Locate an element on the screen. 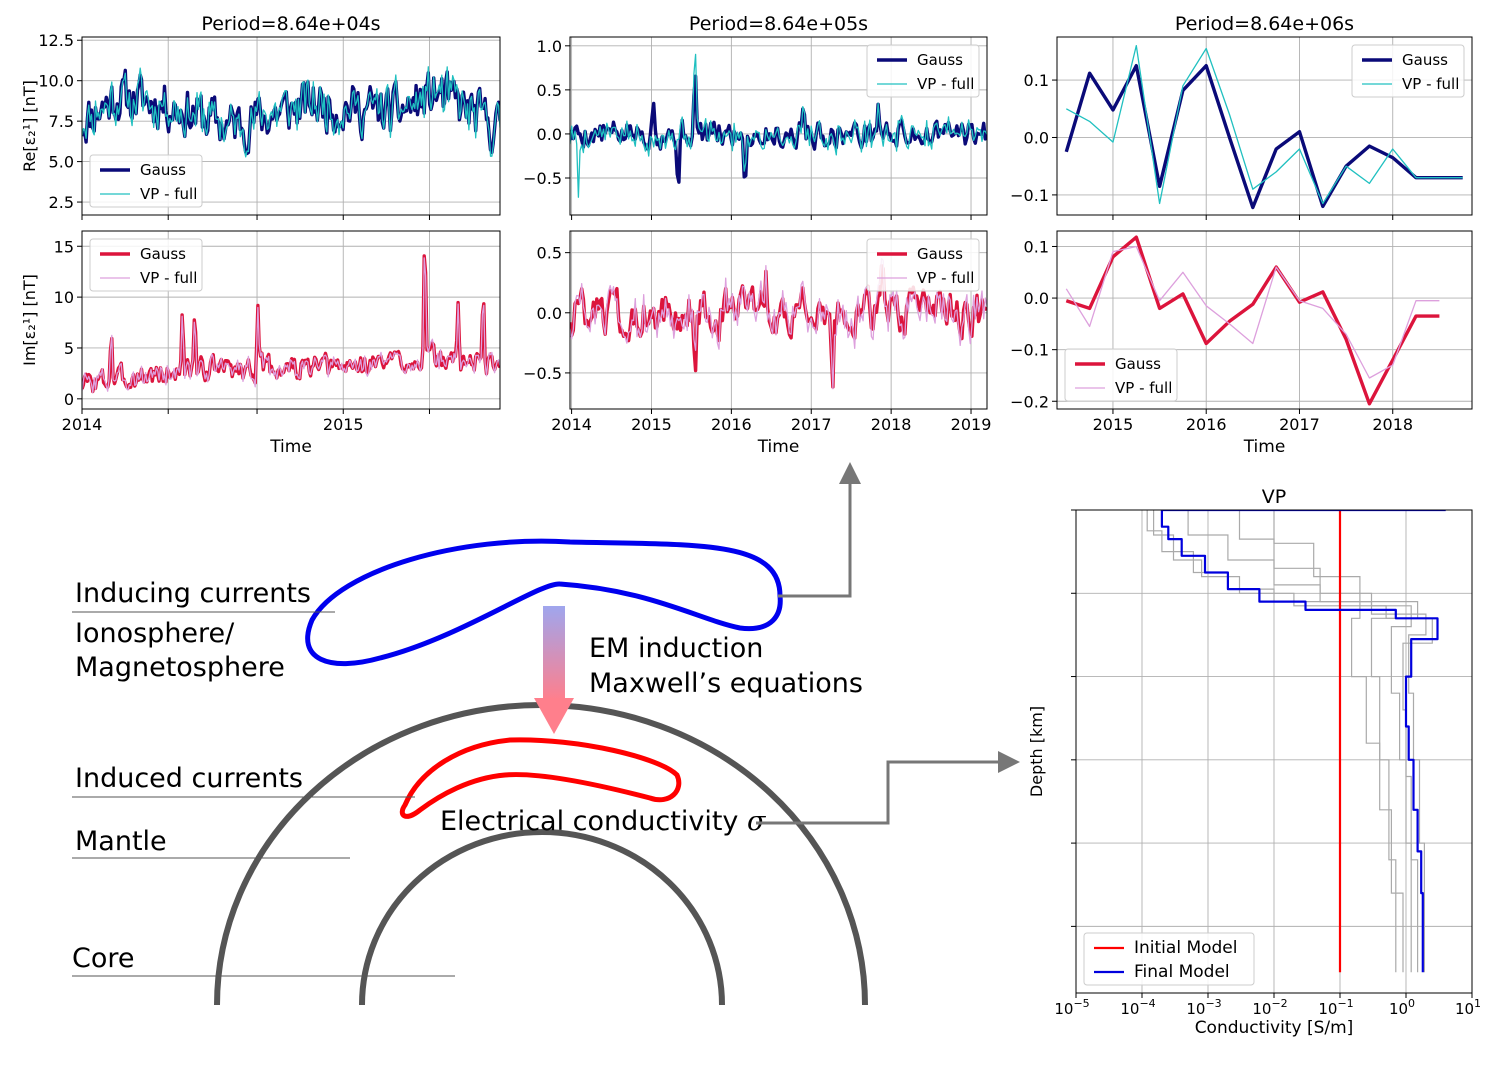  y-tick-label: 15 is located at coordinates (64, 246).